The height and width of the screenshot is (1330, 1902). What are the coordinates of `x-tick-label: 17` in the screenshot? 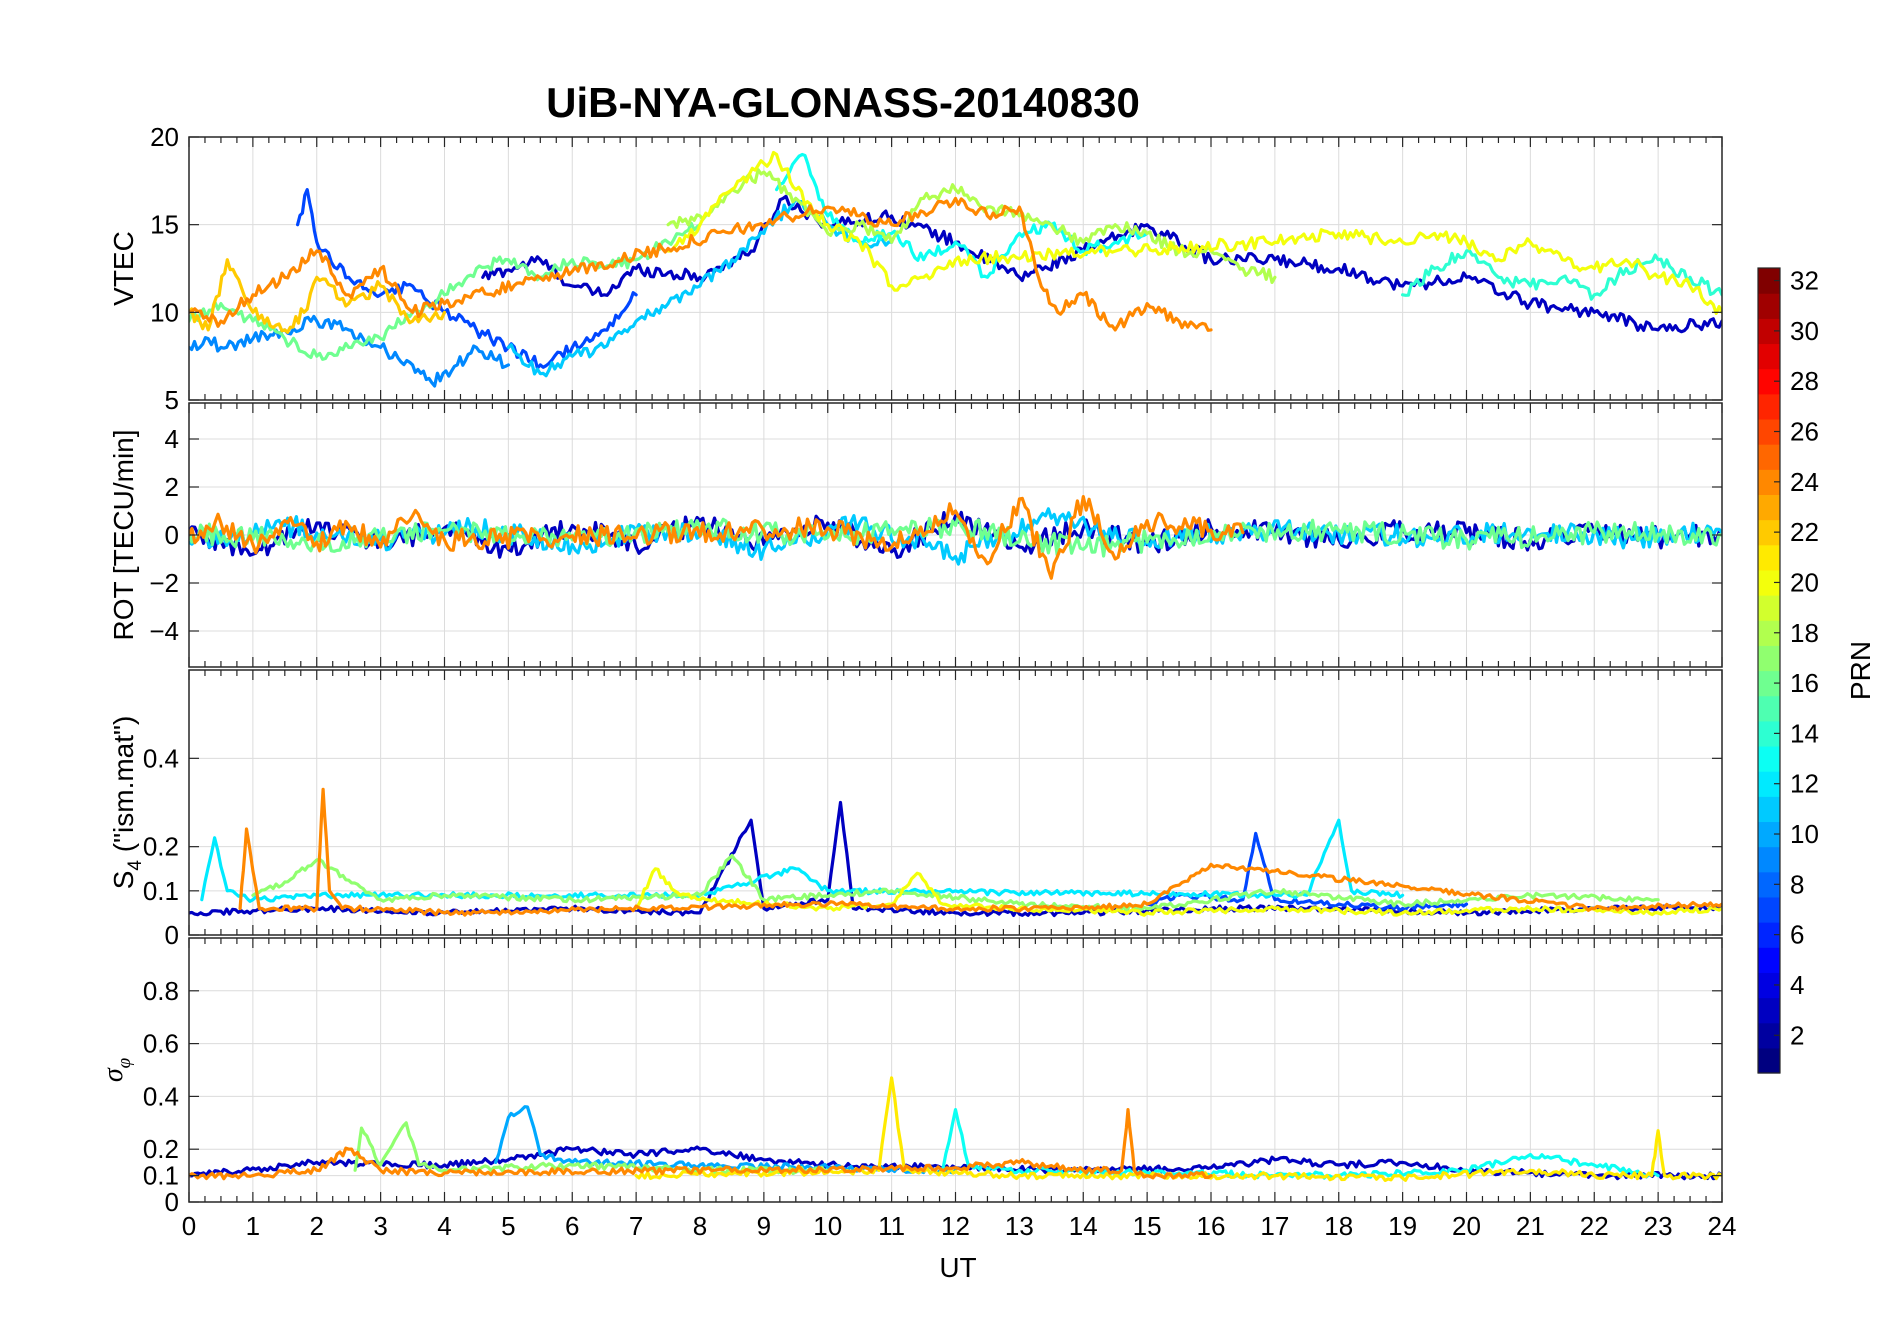 It's located at (1274, 1226).